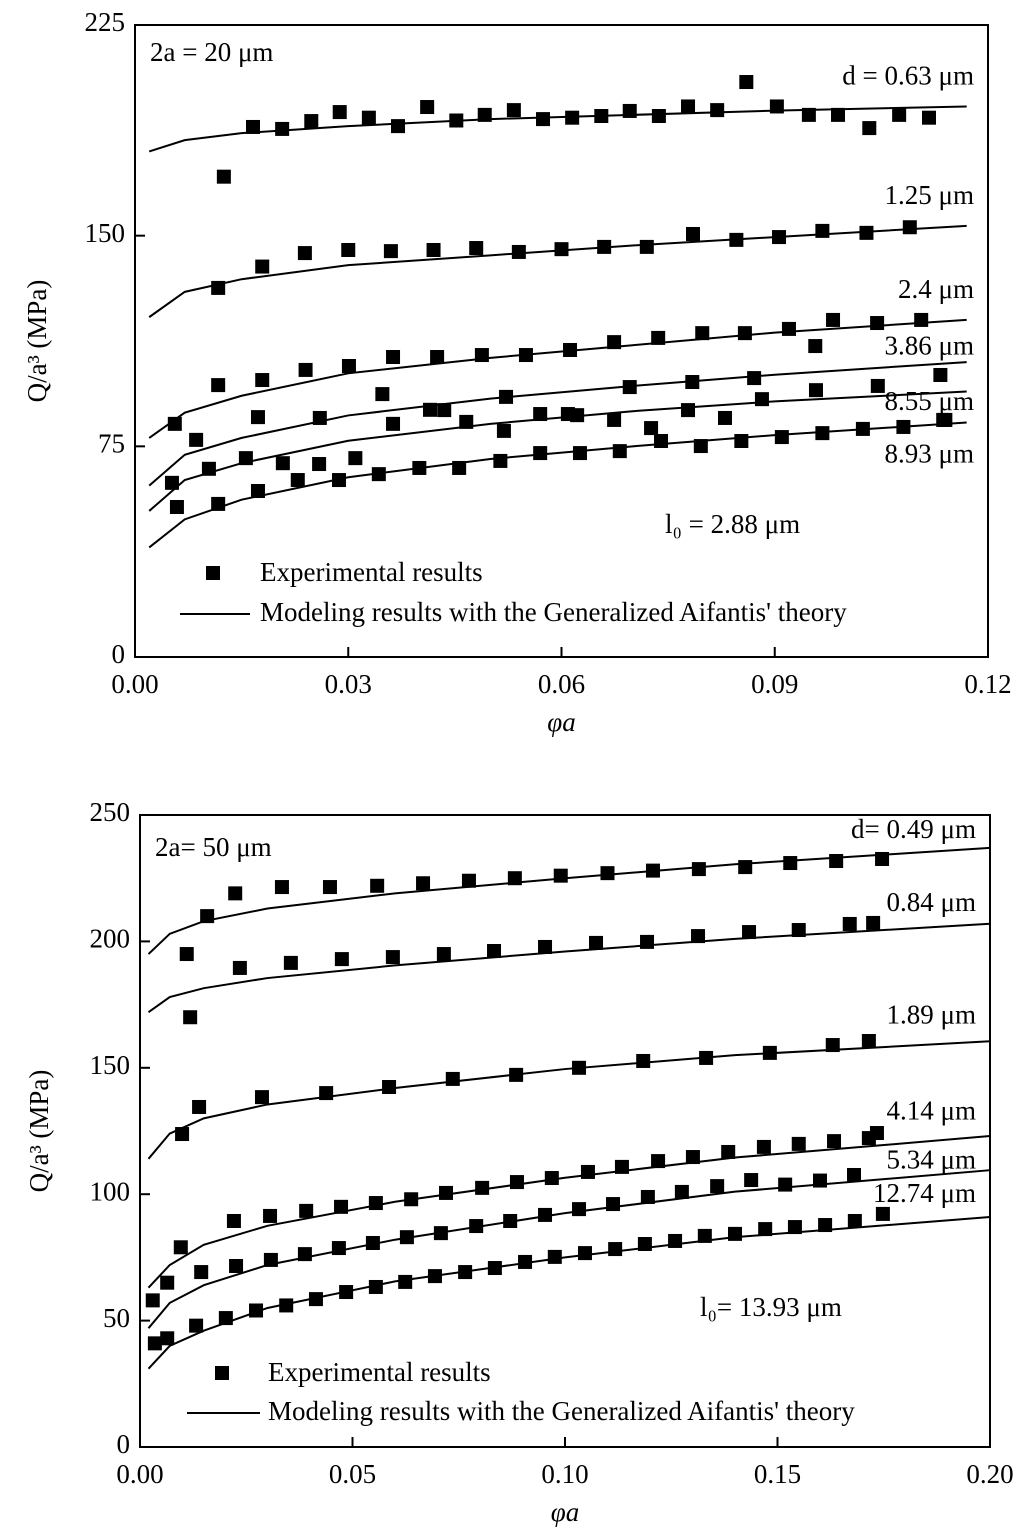 This screenshot has height=1540, width=1025. What do you see at coordinates (989, 1474) in the screenshot?
I see `x-tick-label: 0.20` at bounding box center [989, 1474].